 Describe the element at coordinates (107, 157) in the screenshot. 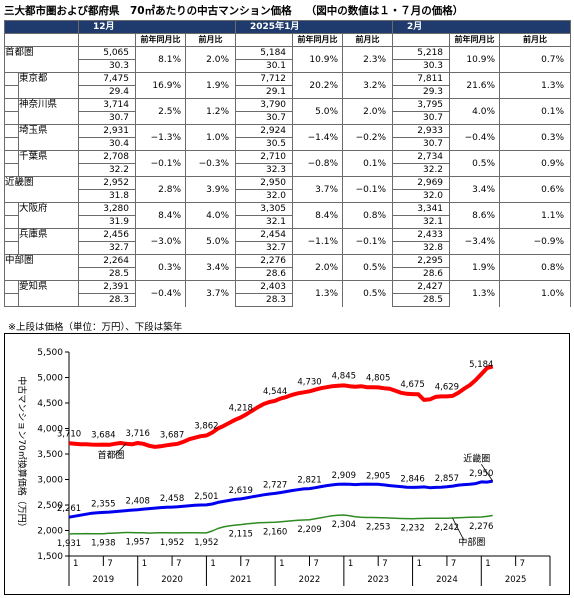

I see `price-value: 2,708` at that location.